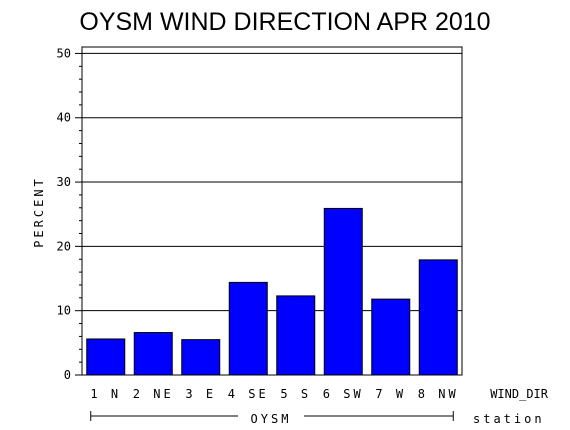 This screenshot has width=570, height=430. I want to click on y-tick-label: 40, so click(64, 118).